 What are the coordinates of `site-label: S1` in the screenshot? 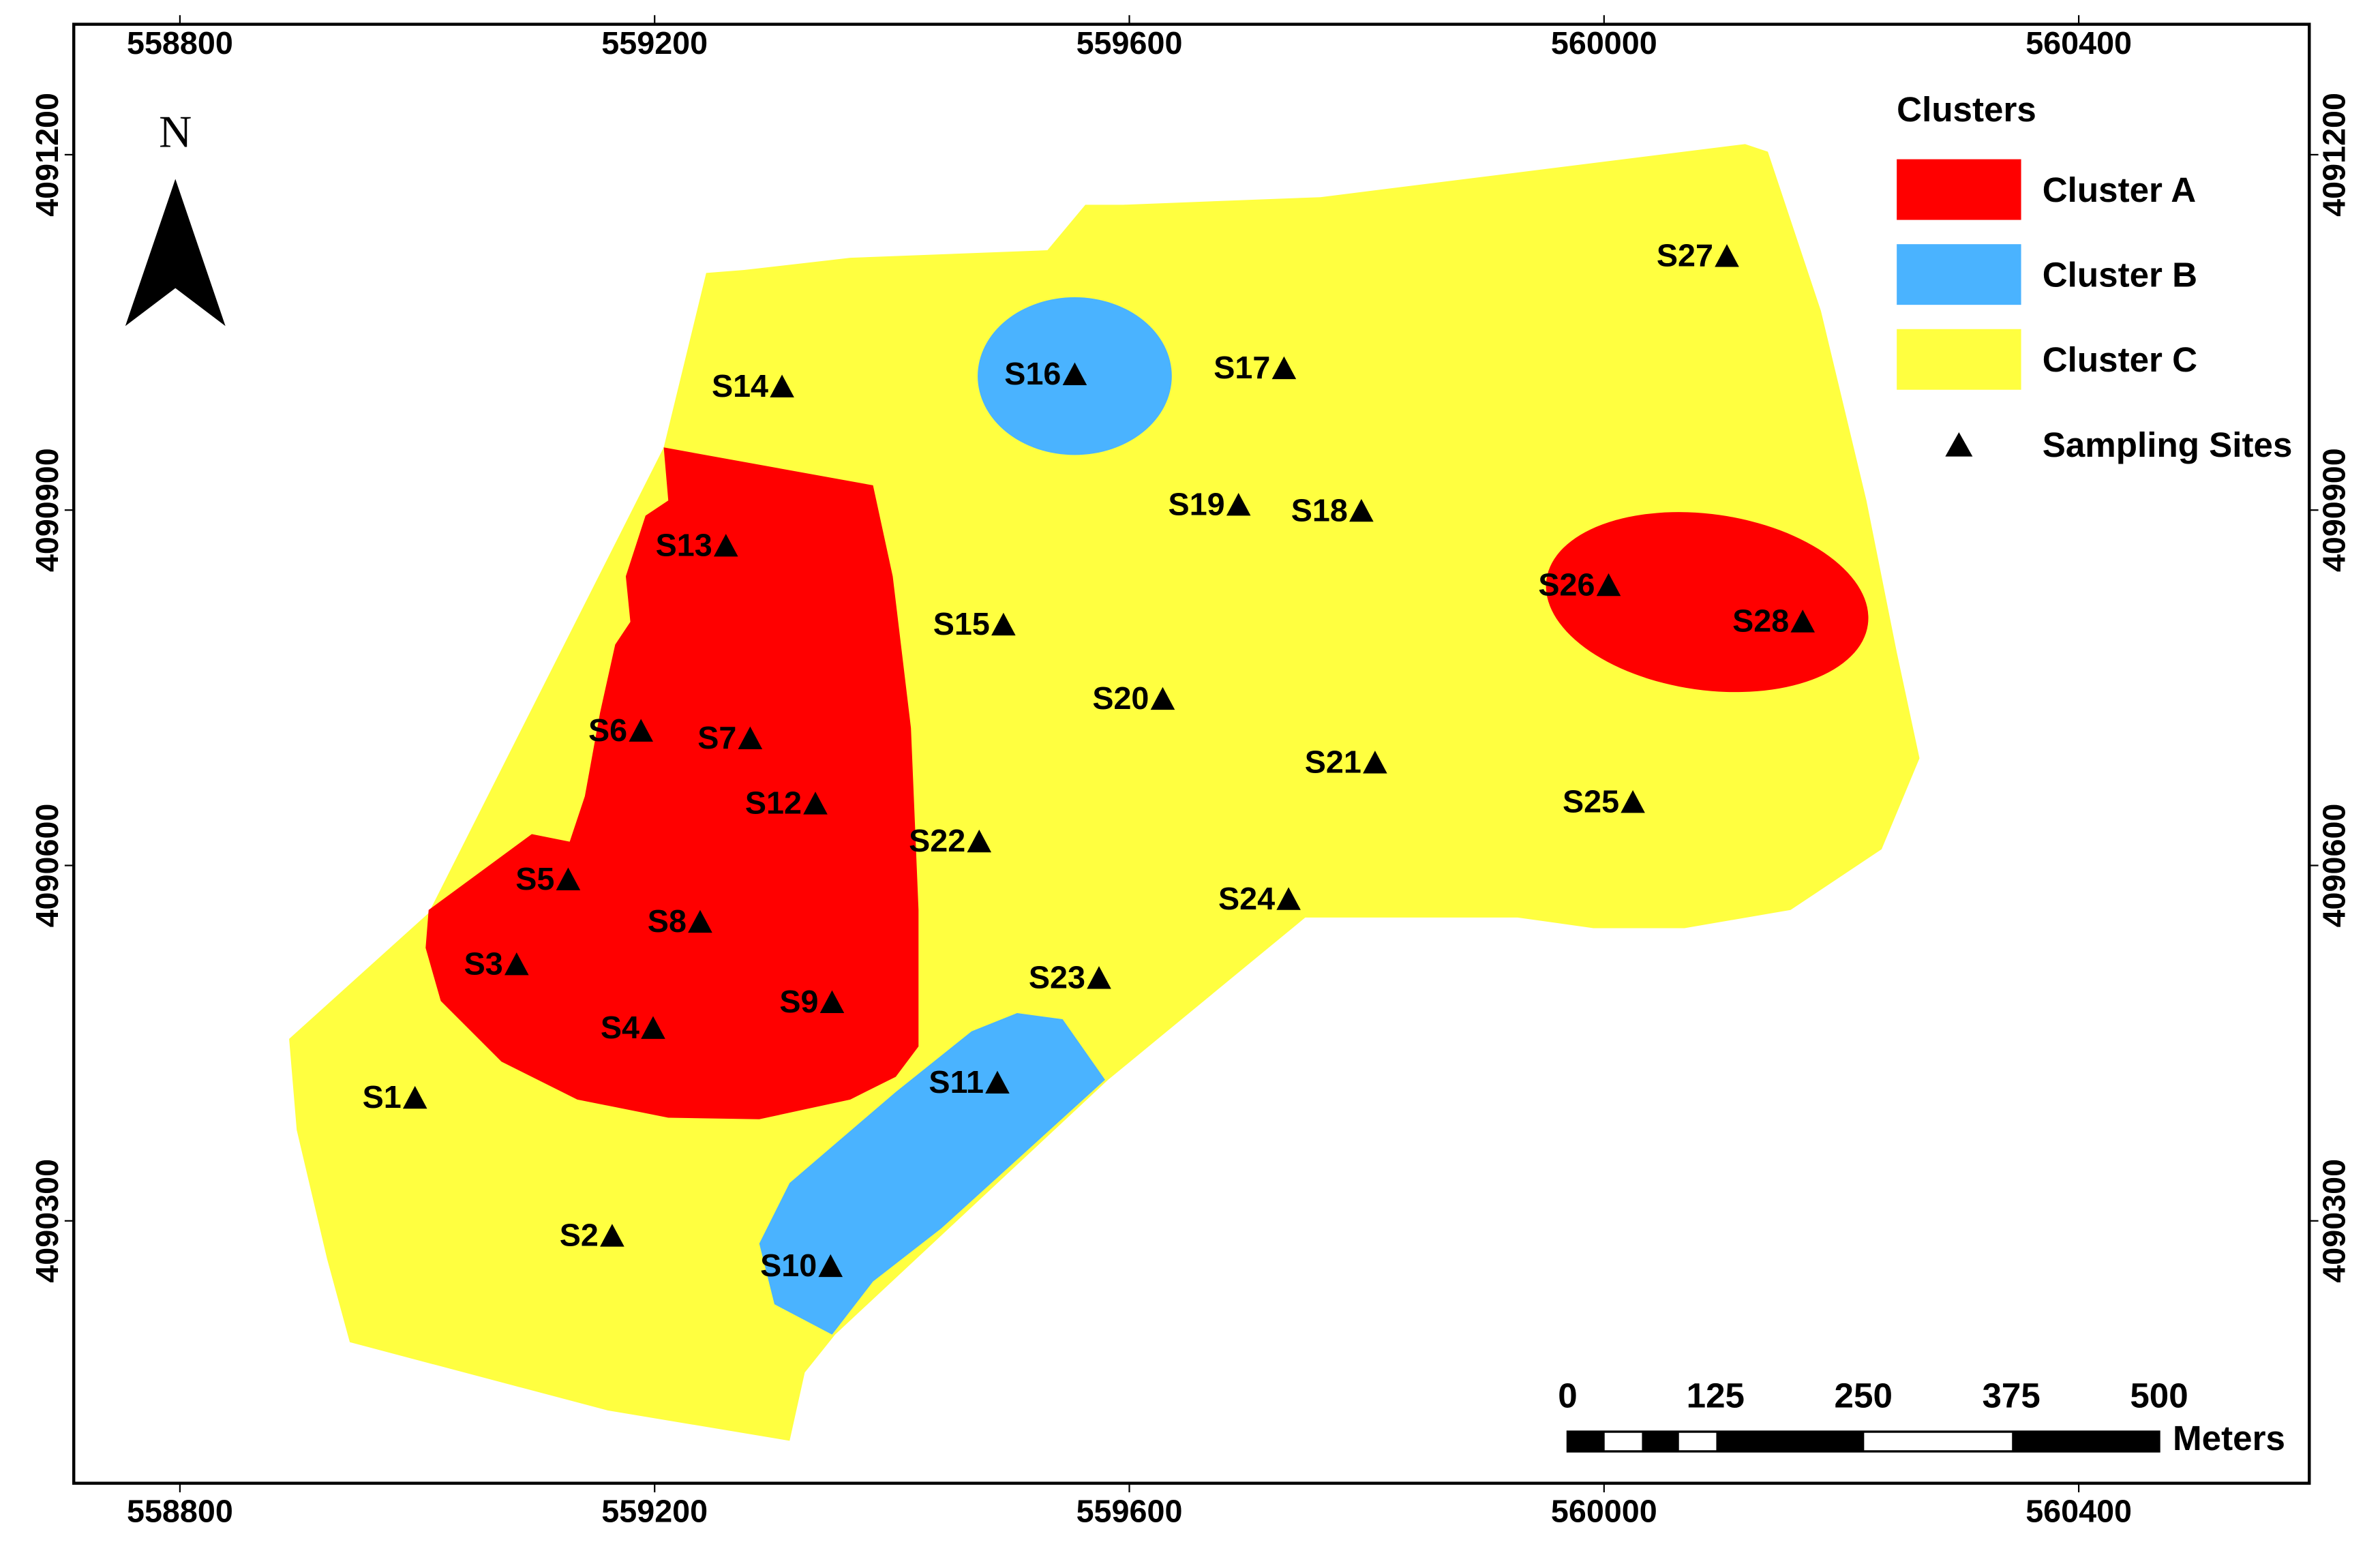 It's located at (382, 1097).